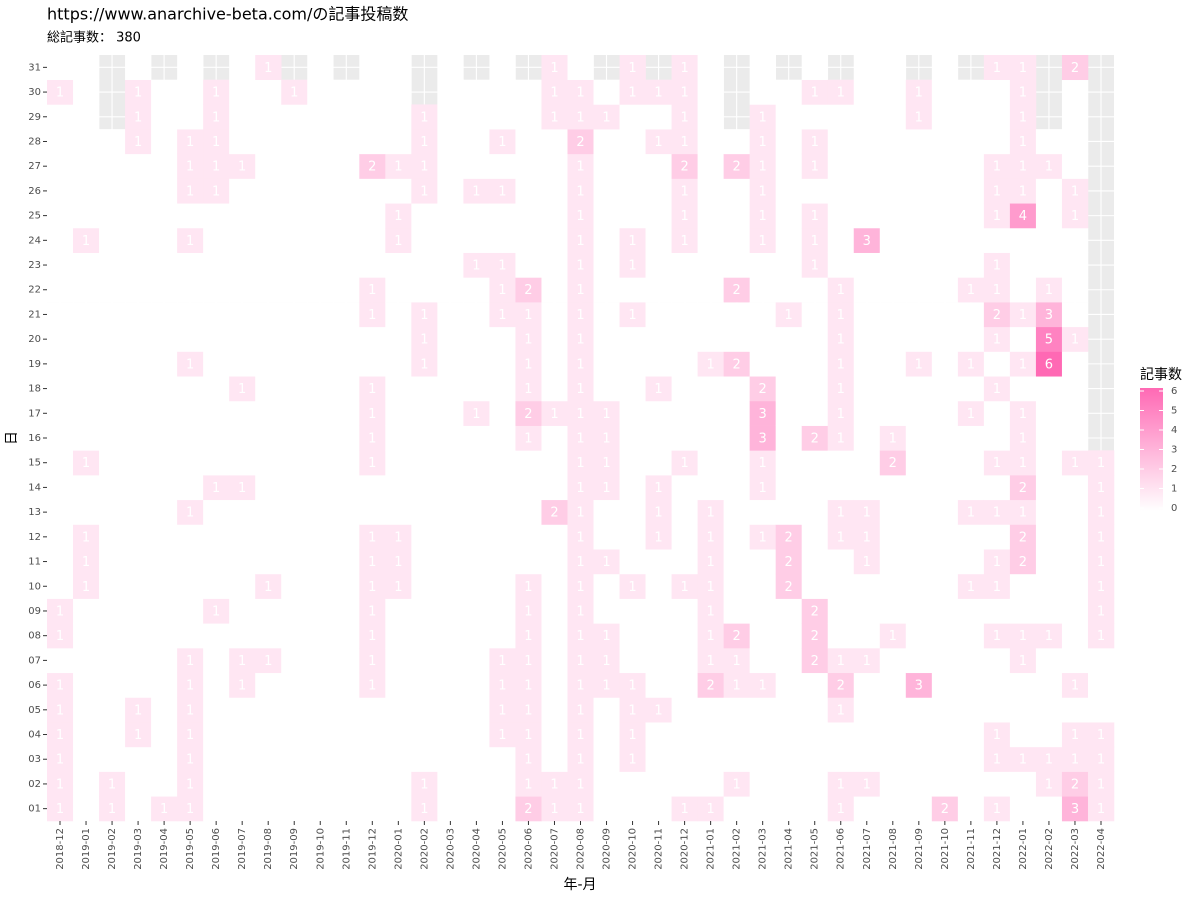  What do you see at coordinates (94, 38) in the screenshot?
I see `chart-subtitle: 総記事数： 380` at bounding box center [94, 38].